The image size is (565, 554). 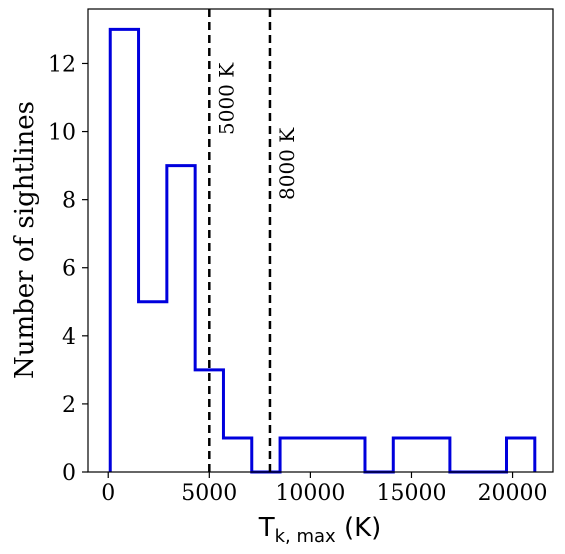 What do you see at coordinates (513, 493) in the screenshot?
I see `x-tick-label: 20000` at bounding box center [513, 493].